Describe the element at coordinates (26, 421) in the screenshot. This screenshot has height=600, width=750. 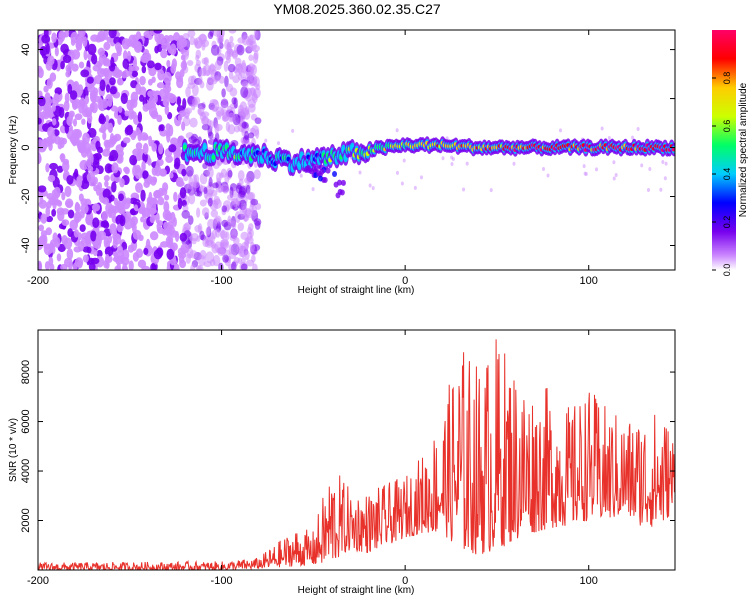
I see `snr-y-tick-label: 6000` at that location.